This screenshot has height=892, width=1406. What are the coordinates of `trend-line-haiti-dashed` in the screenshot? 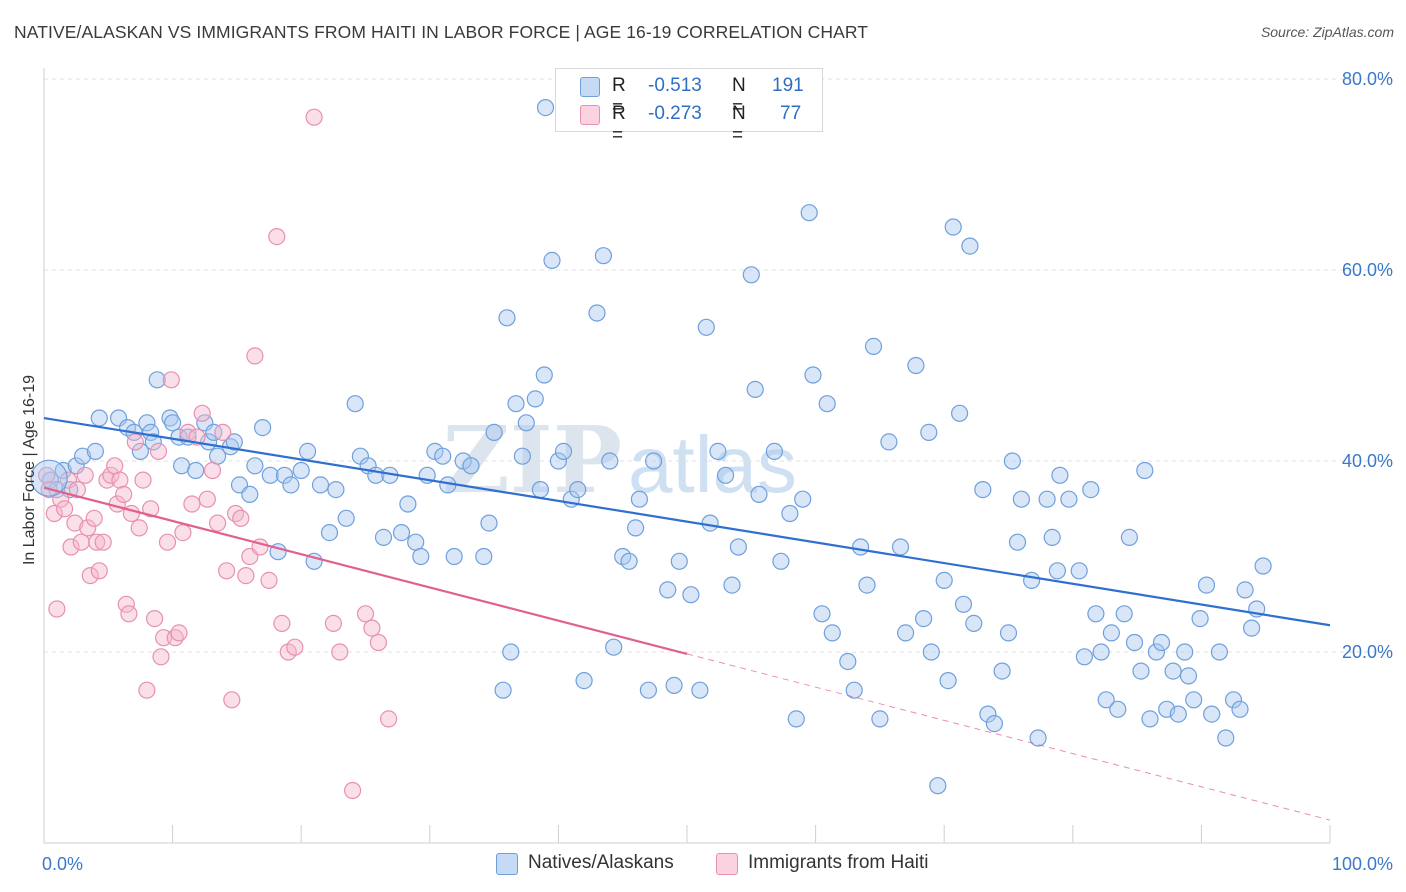 It's located at (1008, 737).